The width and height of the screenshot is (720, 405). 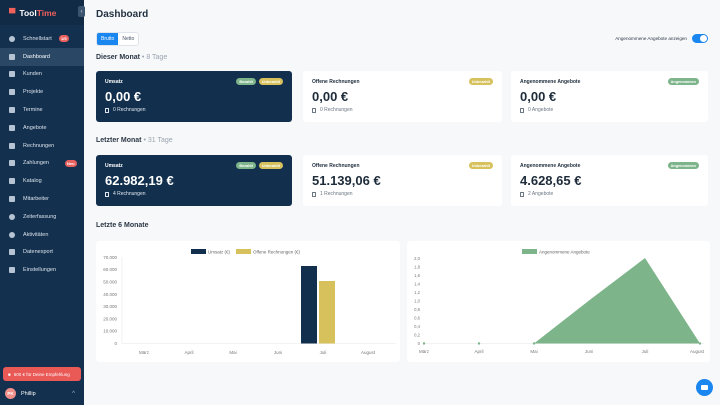 I want to click on user-menu: PK Phillip ^, so click(x=43, y=393).